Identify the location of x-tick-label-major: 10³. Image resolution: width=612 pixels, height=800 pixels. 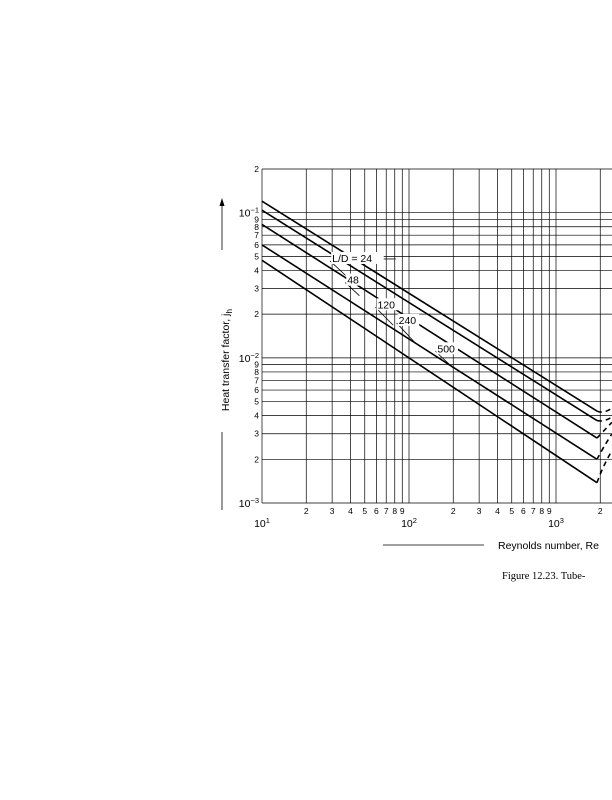
(556, 523).